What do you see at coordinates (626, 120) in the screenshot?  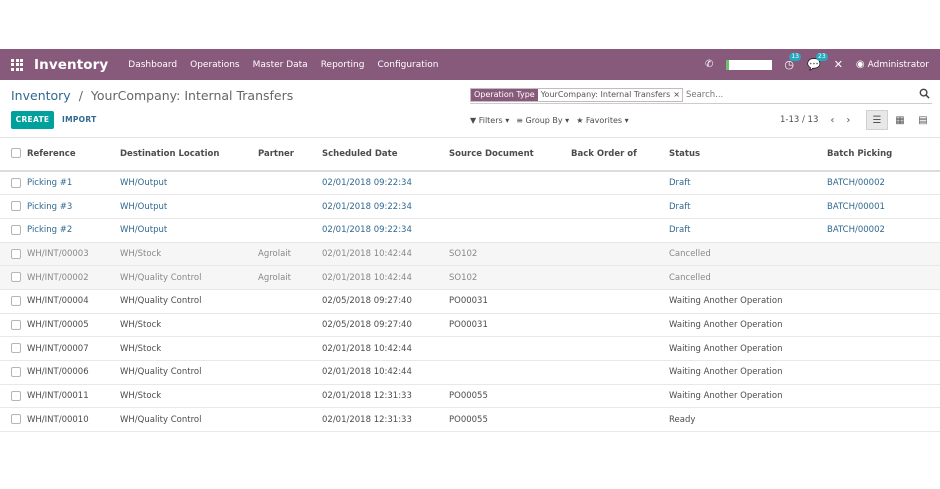 I see `favorites-caret-icon: ▾` at bounding box center [626, 120].